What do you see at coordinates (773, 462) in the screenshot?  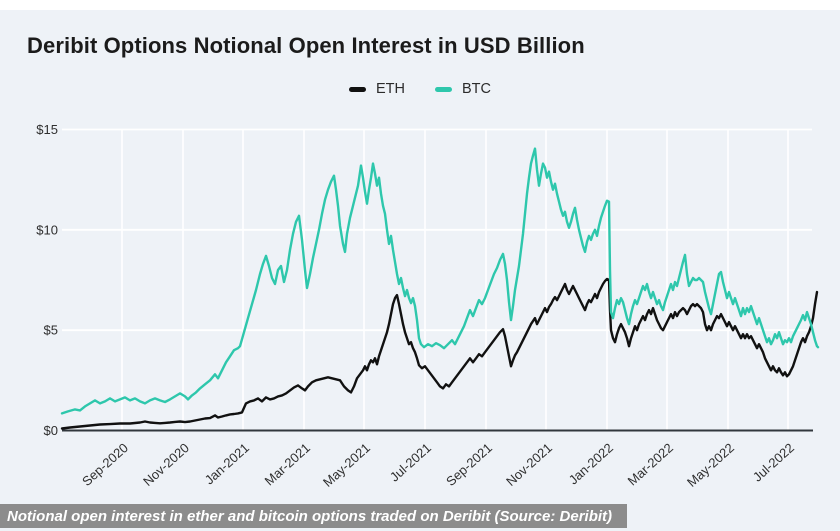 I see `x-axis-tick-label: Jul-2022` at bounding box center [773, 462].